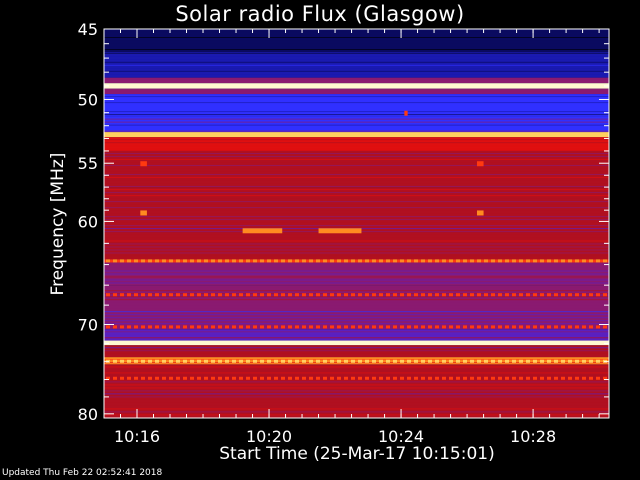  What do you see at coordinates (356, 135) in the screenshot?
I see `frequency-band` at bounding box center [356, 135].